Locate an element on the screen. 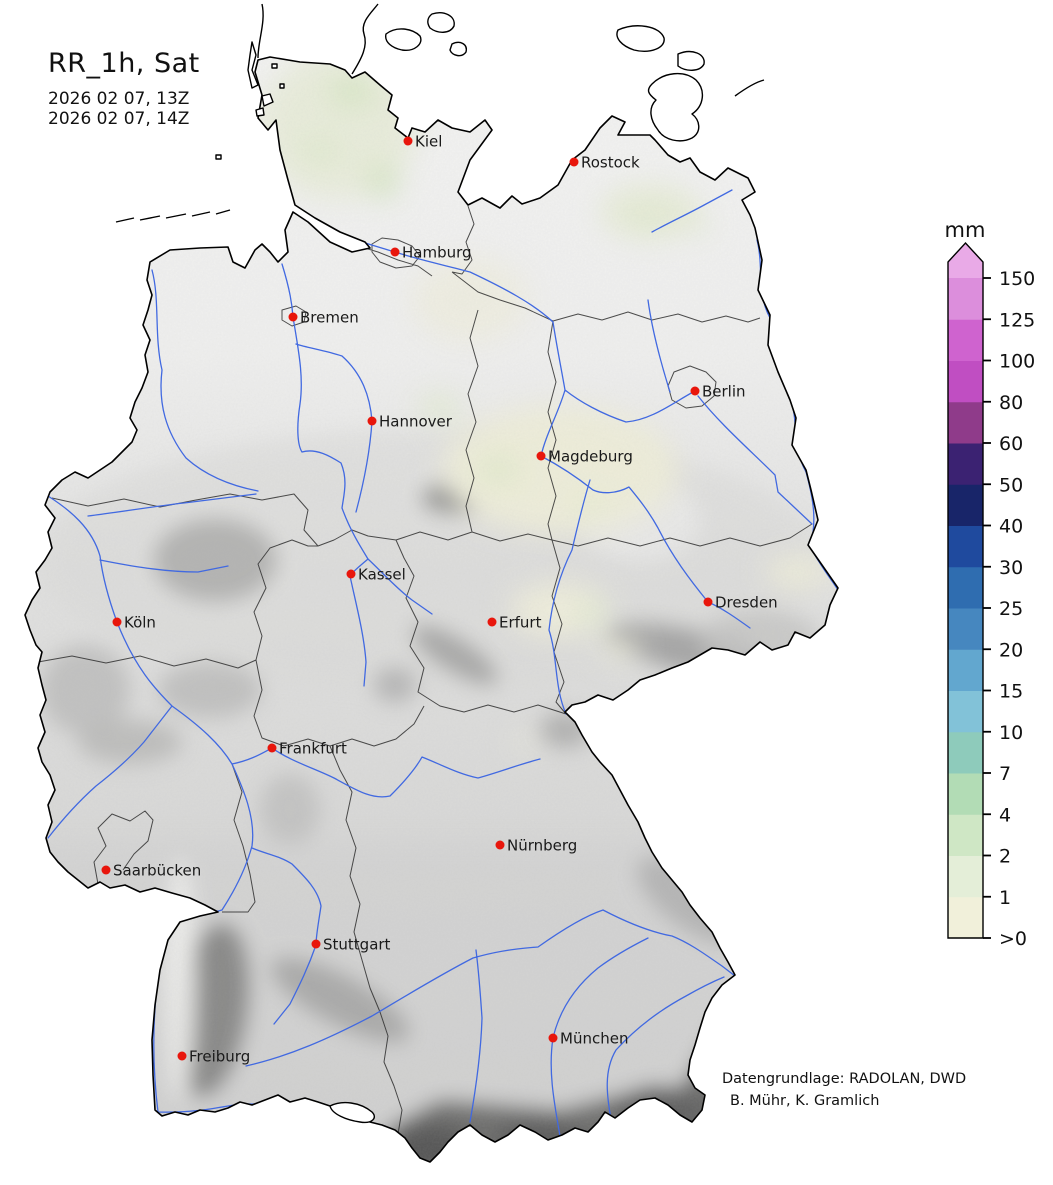  city-label: München is located at coordinates (594, 1039).